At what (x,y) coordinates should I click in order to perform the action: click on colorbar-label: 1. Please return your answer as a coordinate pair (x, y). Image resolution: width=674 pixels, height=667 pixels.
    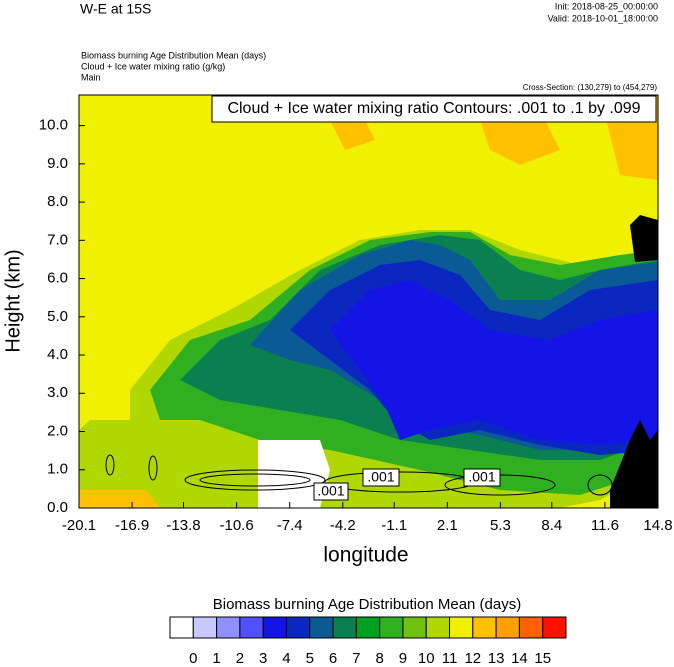
    Looking at the image, I should click on (216, 658).